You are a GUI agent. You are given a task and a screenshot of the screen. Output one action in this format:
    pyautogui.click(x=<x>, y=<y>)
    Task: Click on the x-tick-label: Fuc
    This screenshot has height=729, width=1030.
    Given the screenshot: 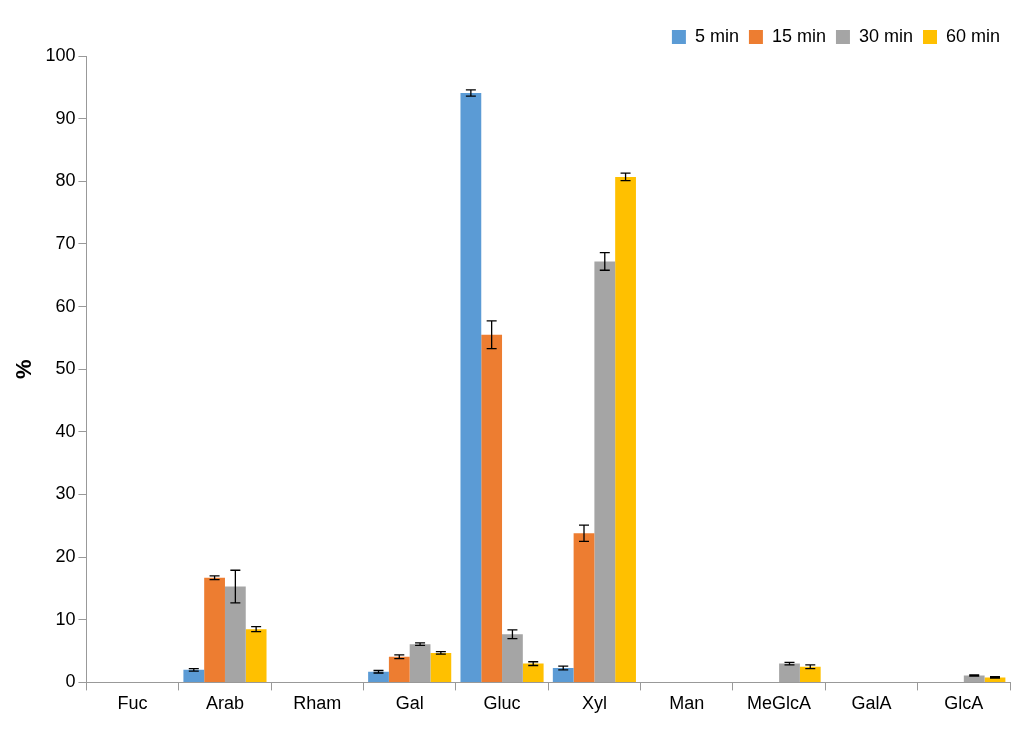 What is the action you would take?
    pyautogui.click(x=132, y=703)
    